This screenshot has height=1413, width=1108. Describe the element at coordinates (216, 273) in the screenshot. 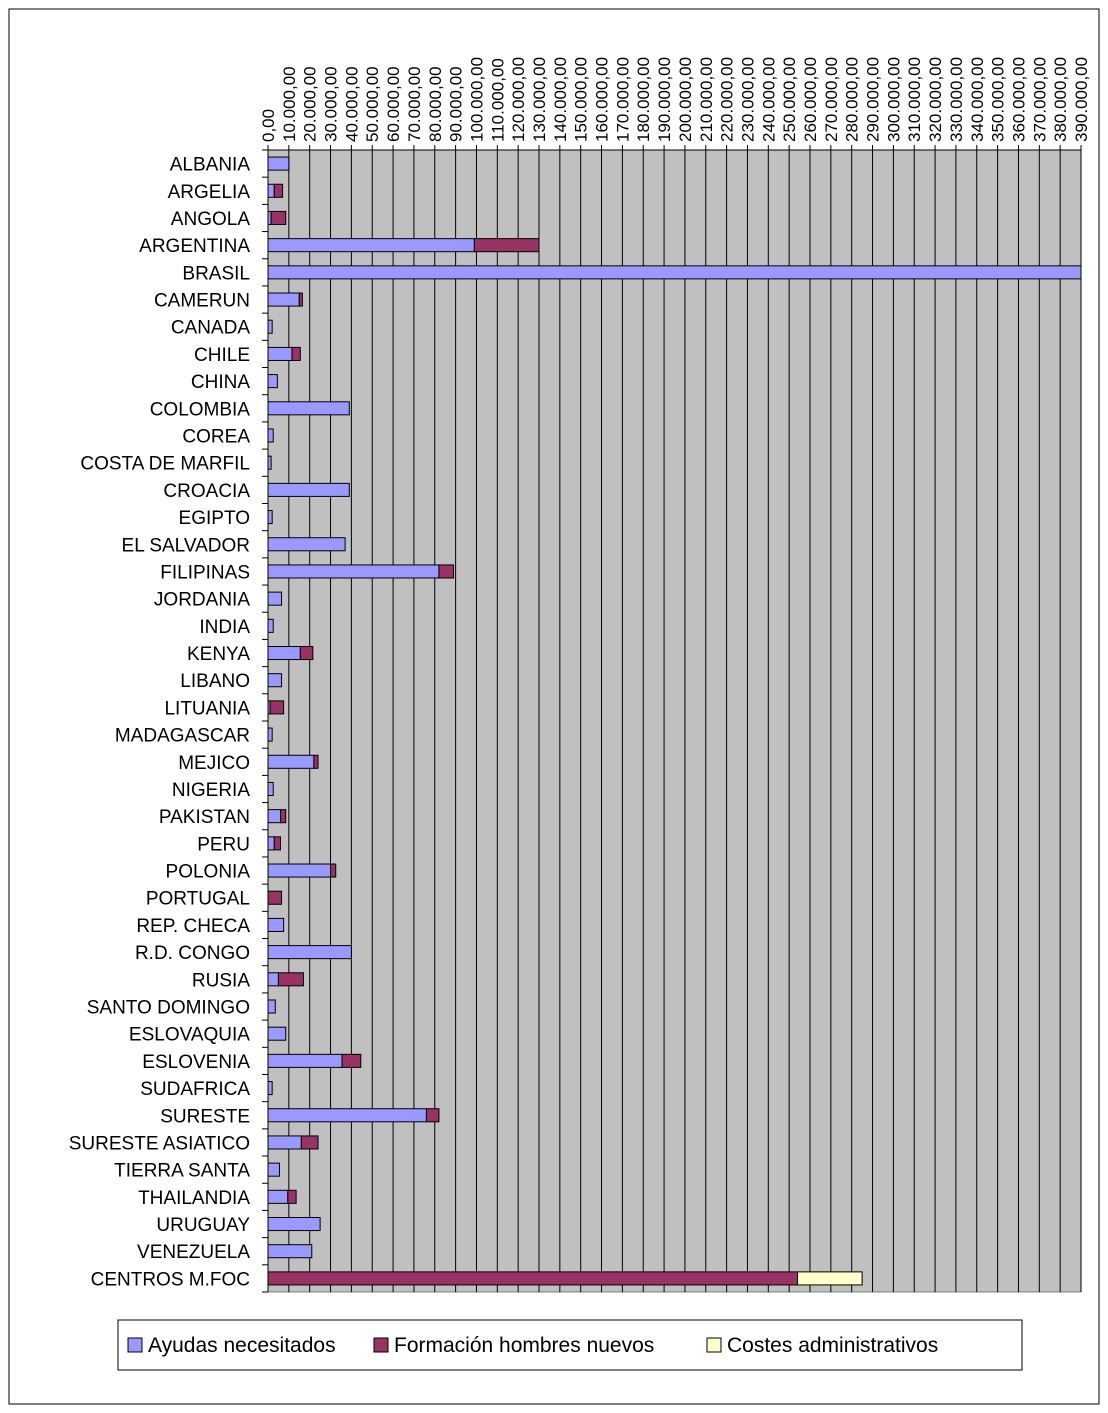

I see `category-label: BRASIL` at that location.